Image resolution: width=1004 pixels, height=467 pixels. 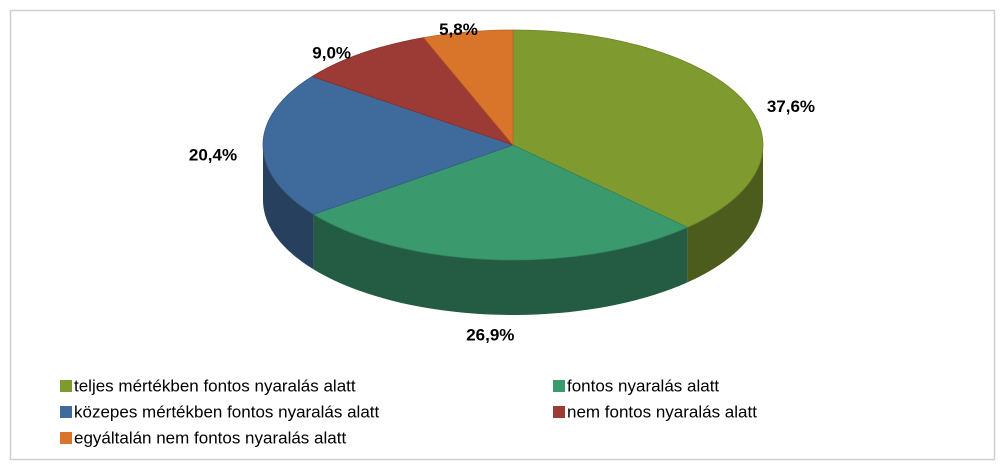 I want to click on data-label: 26,9%, so click(x=490, y=334).